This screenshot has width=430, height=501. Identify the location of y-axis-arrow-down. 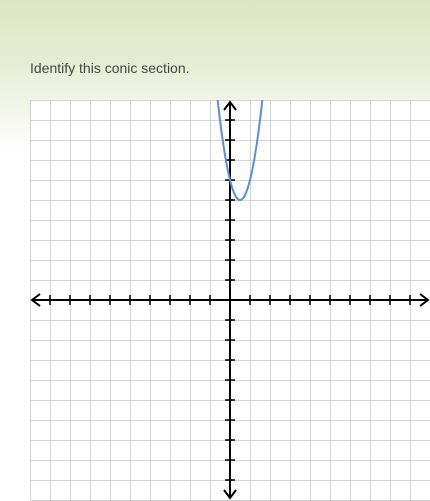
(230, 494).